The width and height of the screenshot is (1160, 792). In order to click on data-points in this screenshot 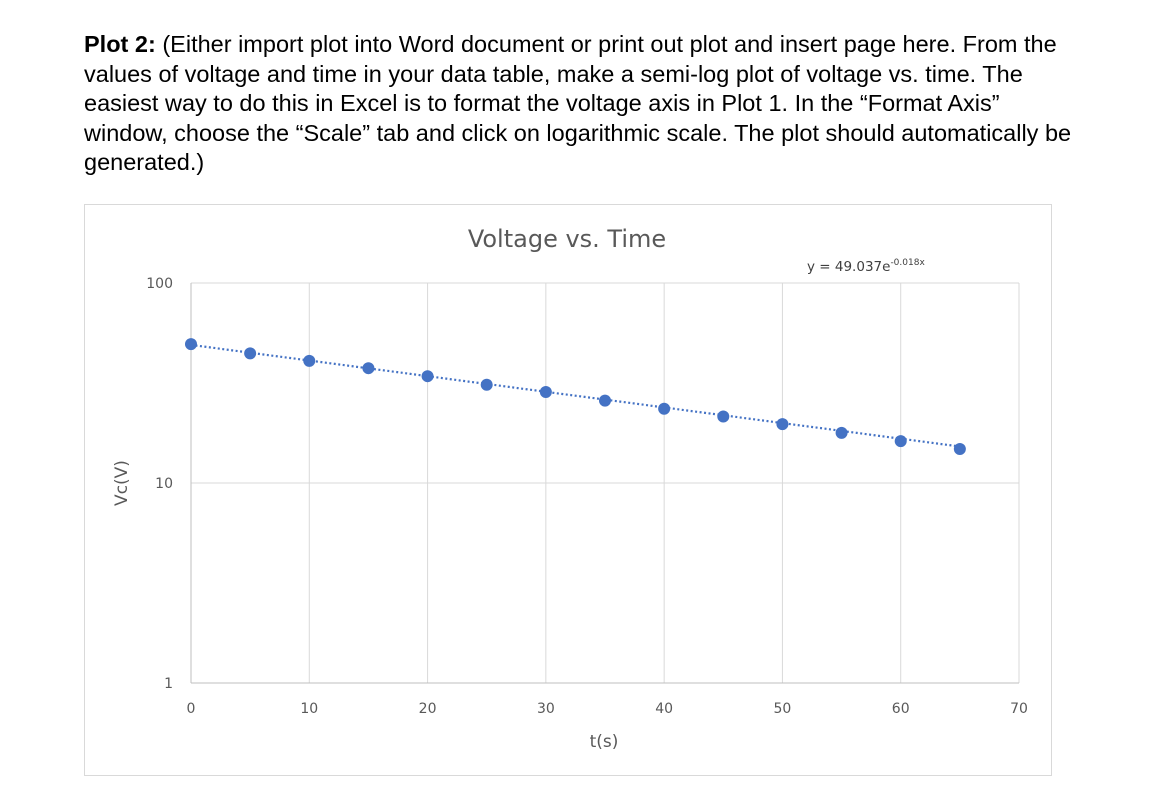, I will do `click(575, 396)`.